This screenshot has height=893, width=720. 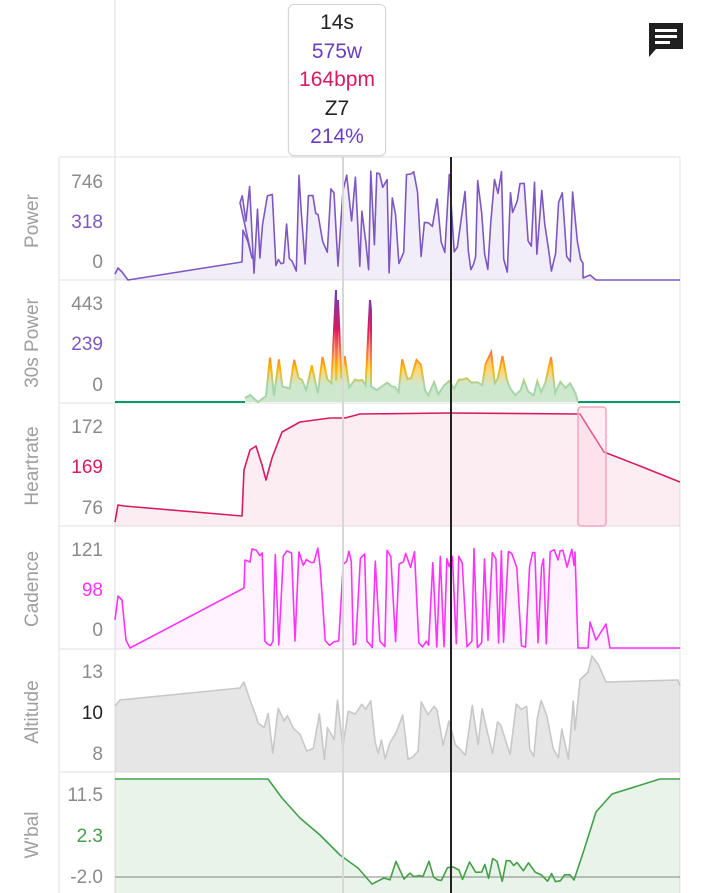 I want to click on comment-icon, so click(x=666, y=40).